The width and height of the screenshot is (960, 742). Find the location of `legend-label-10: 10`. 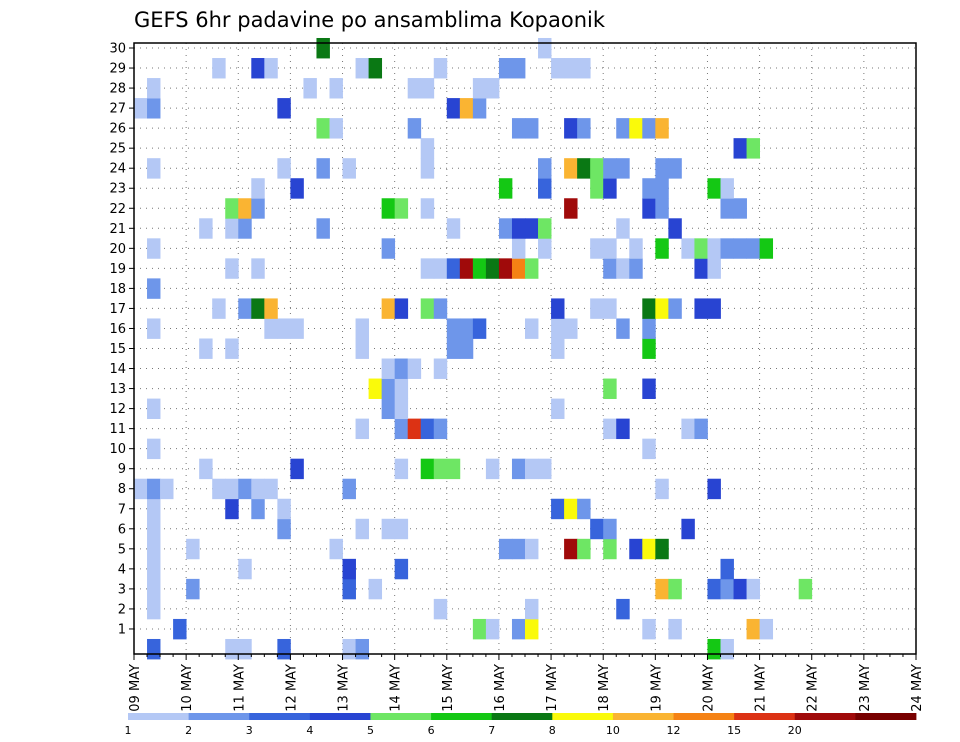

legend-label-10: 10 is located at coordinates (613, 730).